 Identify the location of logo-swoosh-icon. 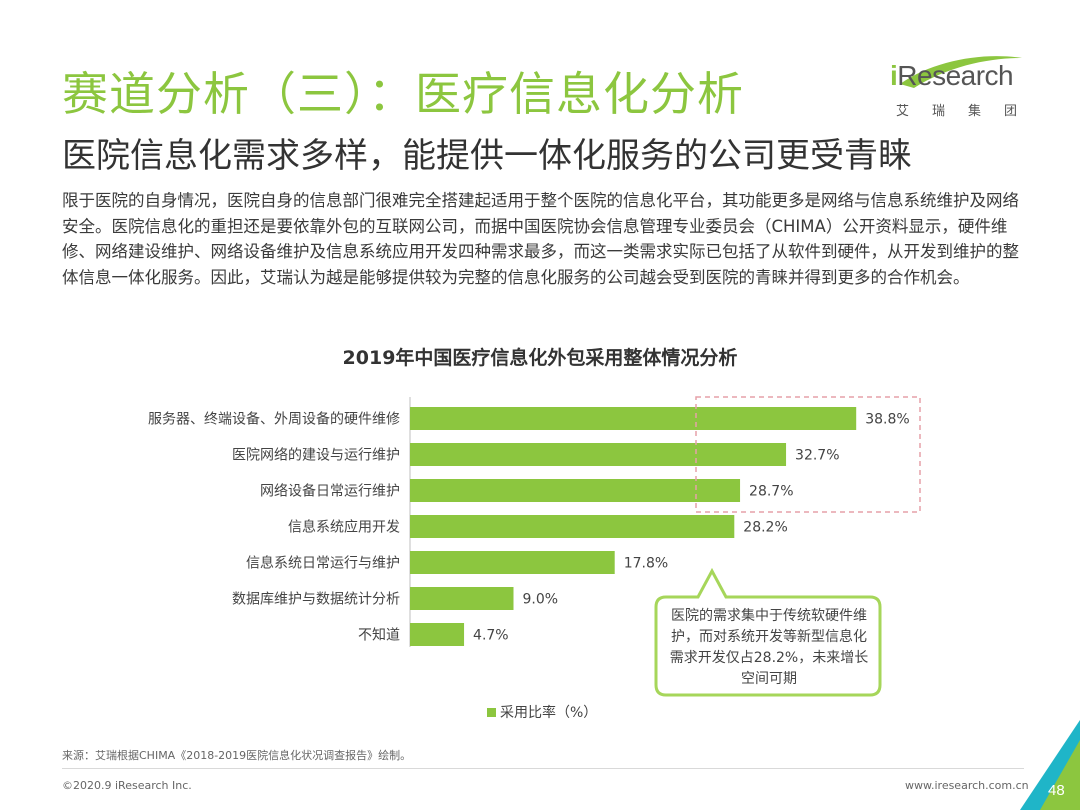
(961, 72).